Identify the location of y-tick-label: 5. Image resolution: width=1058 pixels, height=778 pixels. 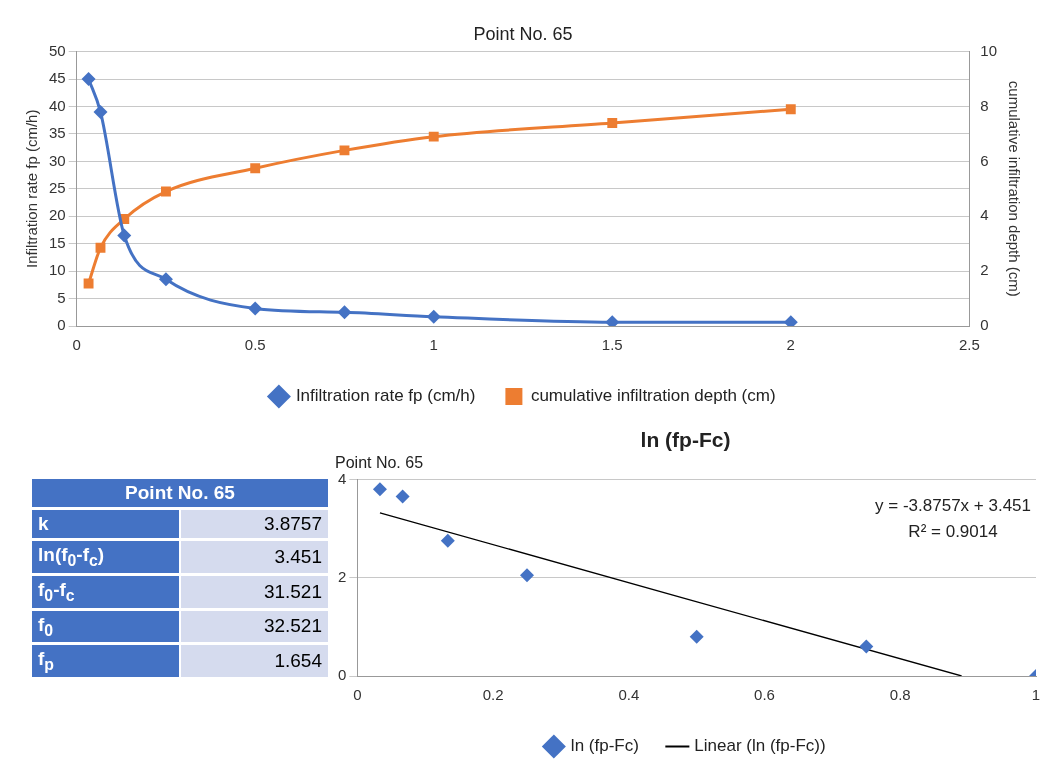
(61, 297).